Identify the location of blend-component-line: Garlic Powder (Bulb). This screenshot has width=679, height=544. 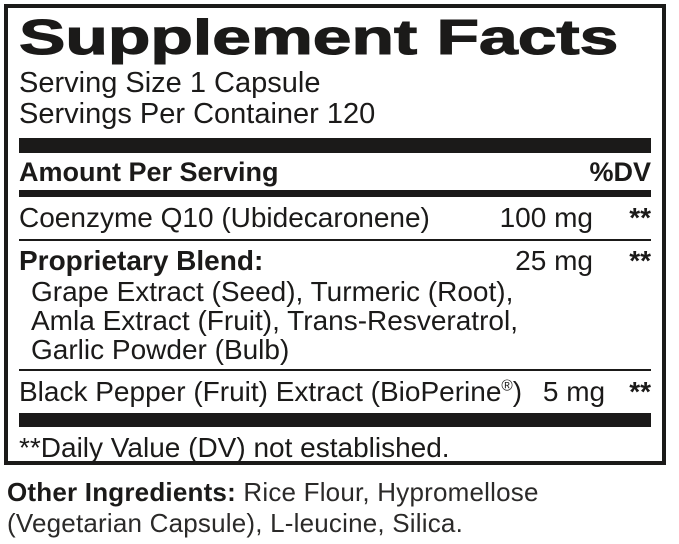
(160, 349).